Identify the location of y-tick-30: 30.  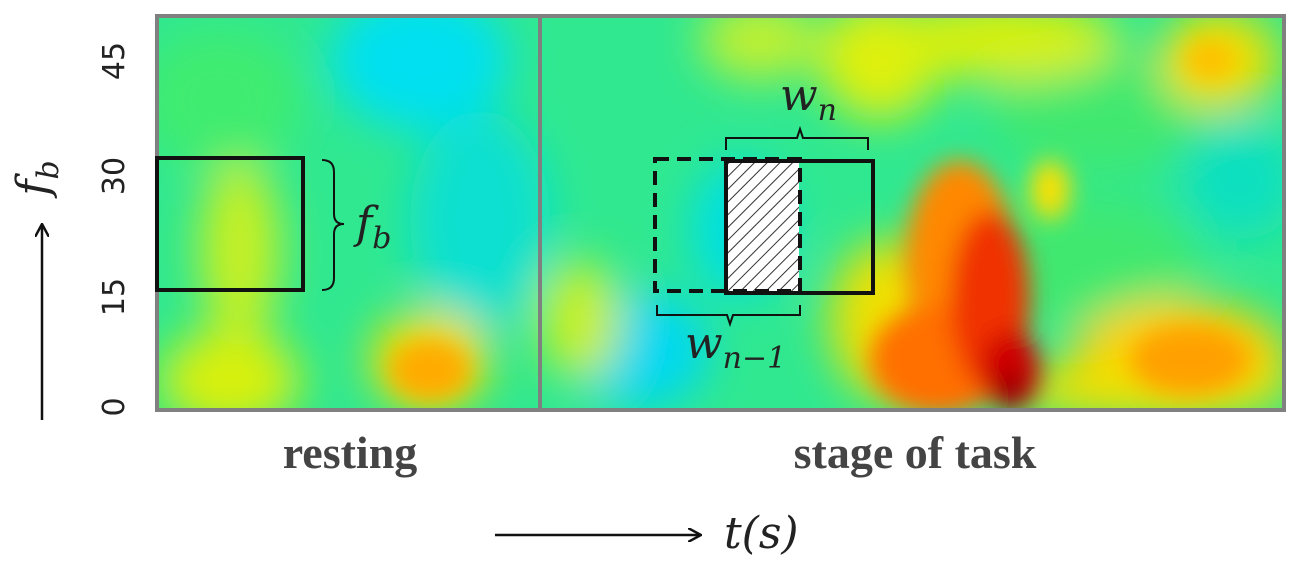
(114, 176).